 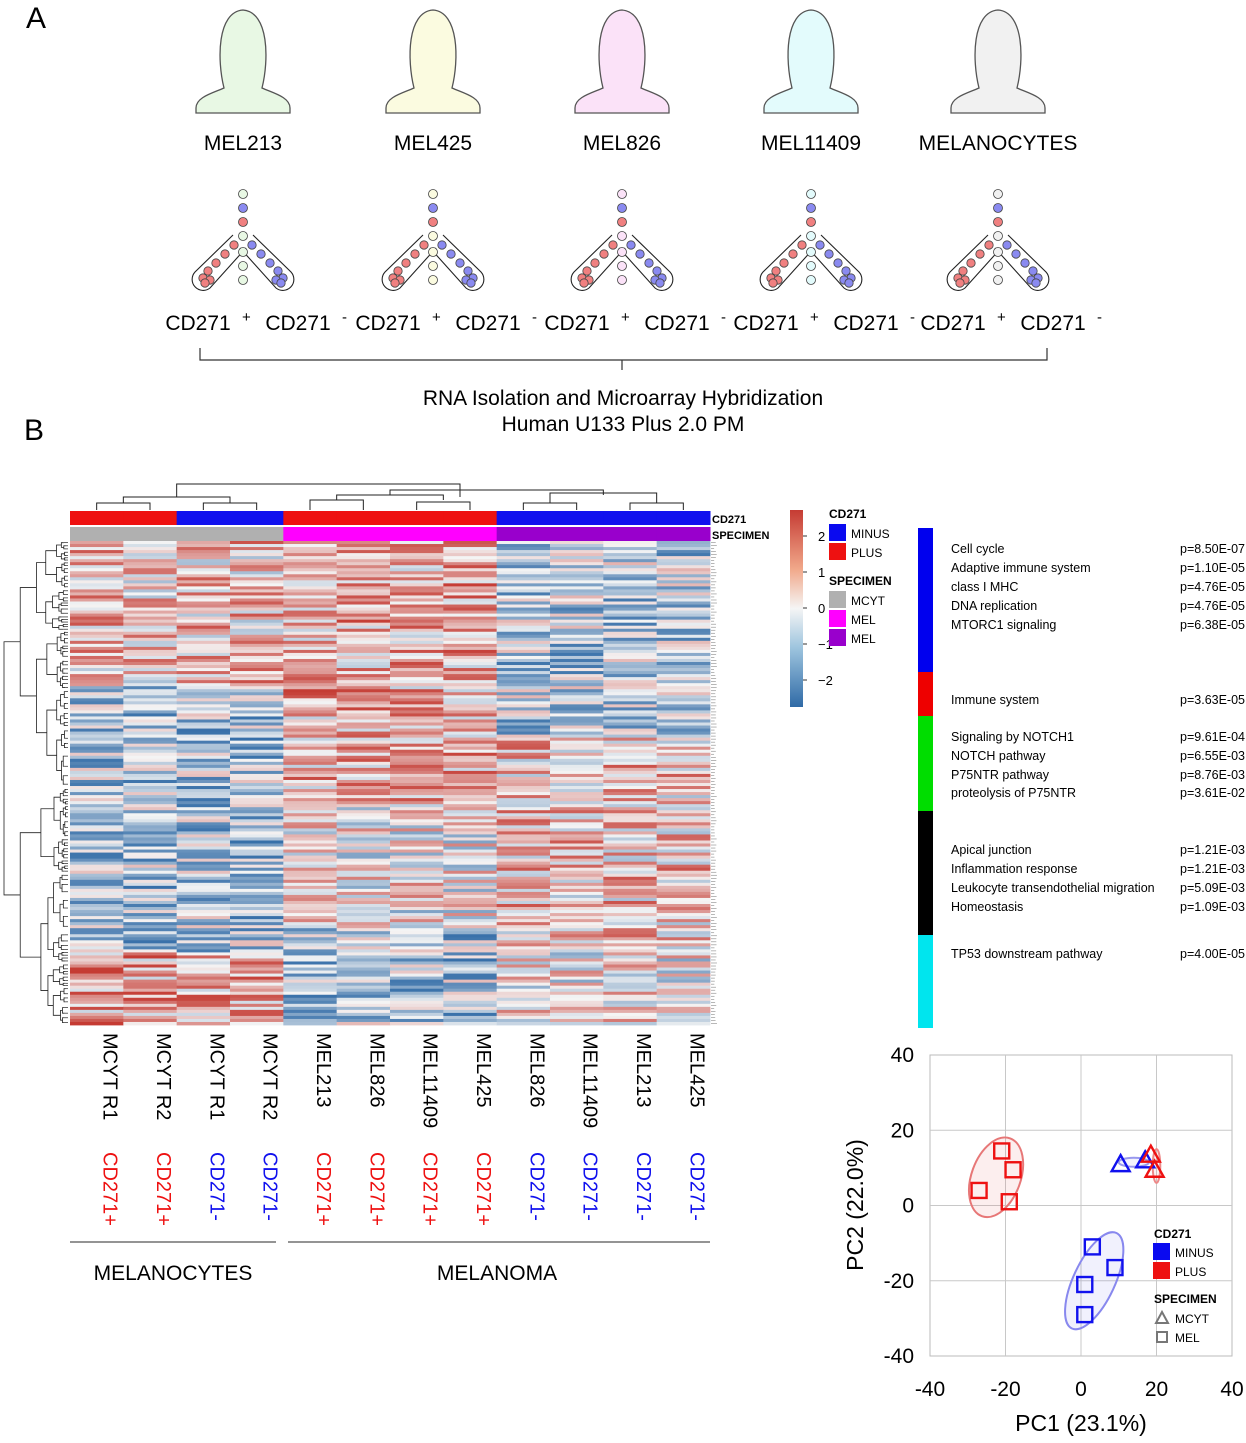 I want to click on annotation-cd271-cell, so click(x=150, y=518).